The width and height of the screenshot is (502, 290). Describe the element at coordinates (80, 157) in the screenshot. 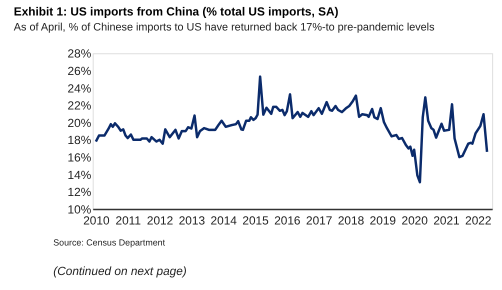

I see `y-tick-label: 16%` at that location.